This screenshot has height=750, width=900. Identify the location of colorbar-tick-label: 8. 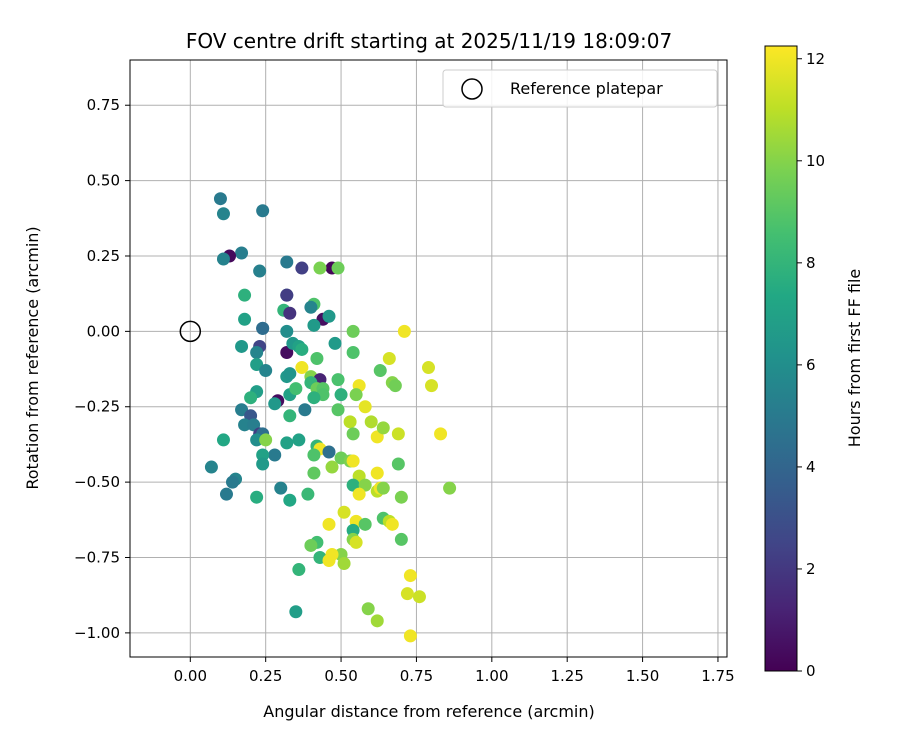
(811, 263).